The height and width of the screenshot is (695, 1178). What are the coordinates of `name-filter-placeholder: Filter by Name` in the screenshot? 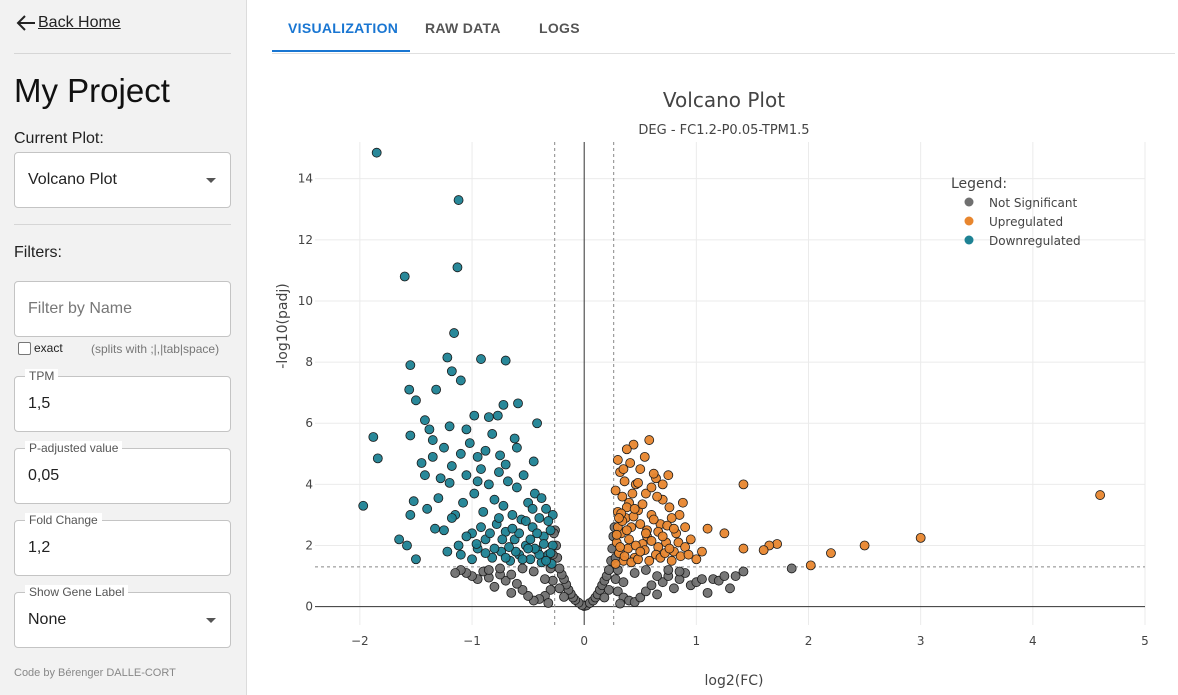 It's located at (80, 308).